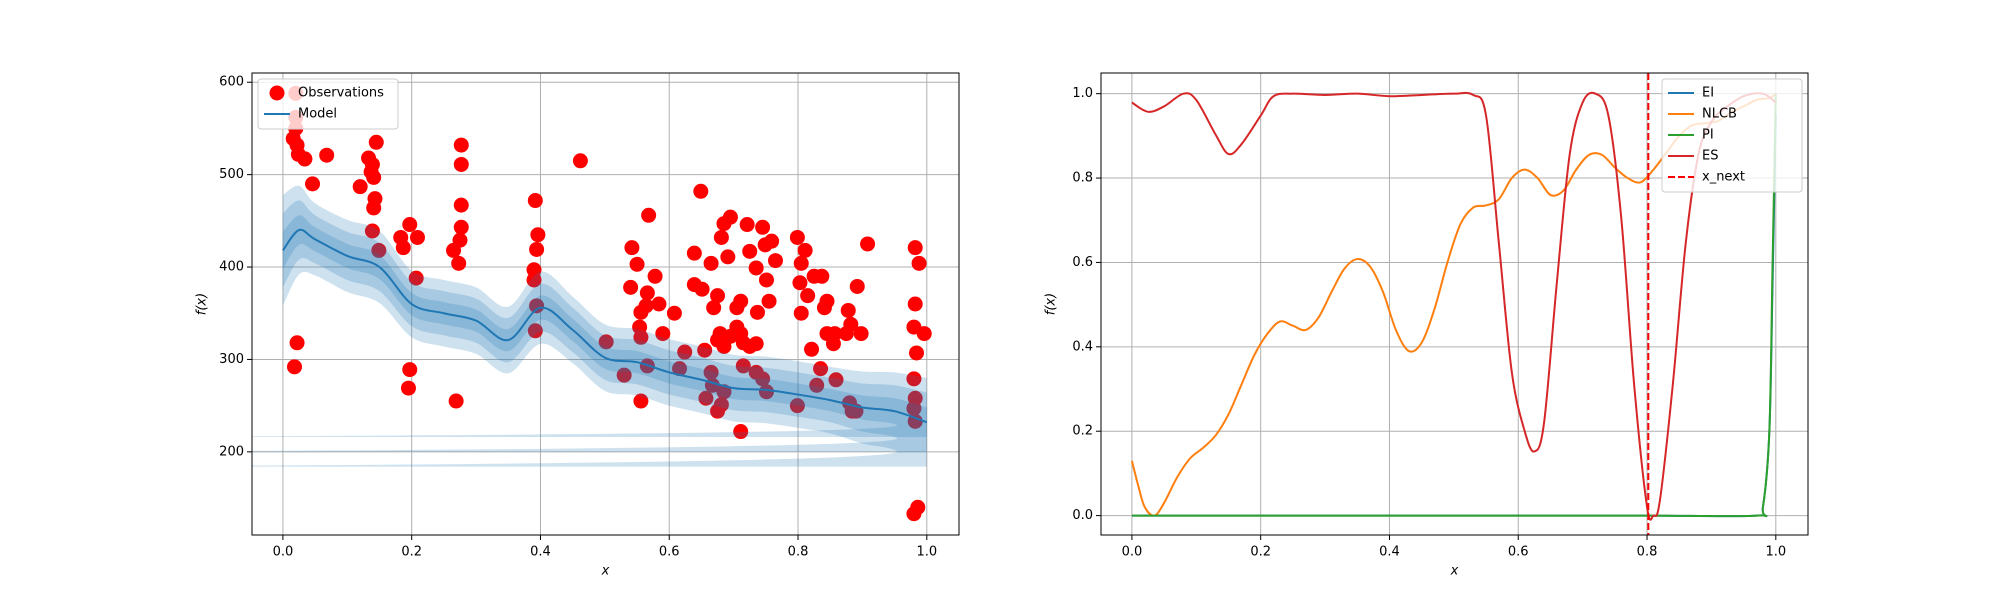  Describe the element at coordinates (1719, 114) in the screenshot. I see `legend-label: NLCB` at that location.